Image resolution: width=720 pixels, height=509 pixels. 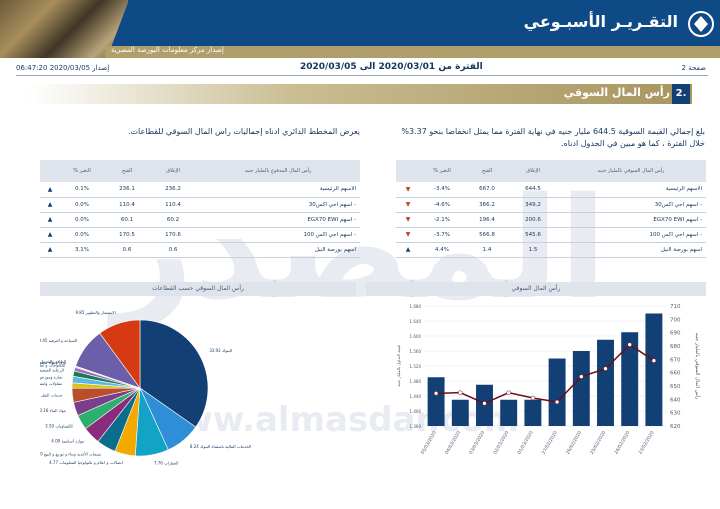 What do you see at coordinates (416, 351) in the screenshot?
I see `y-left-tick-label: 1.560` at bounding box center [416, 351].